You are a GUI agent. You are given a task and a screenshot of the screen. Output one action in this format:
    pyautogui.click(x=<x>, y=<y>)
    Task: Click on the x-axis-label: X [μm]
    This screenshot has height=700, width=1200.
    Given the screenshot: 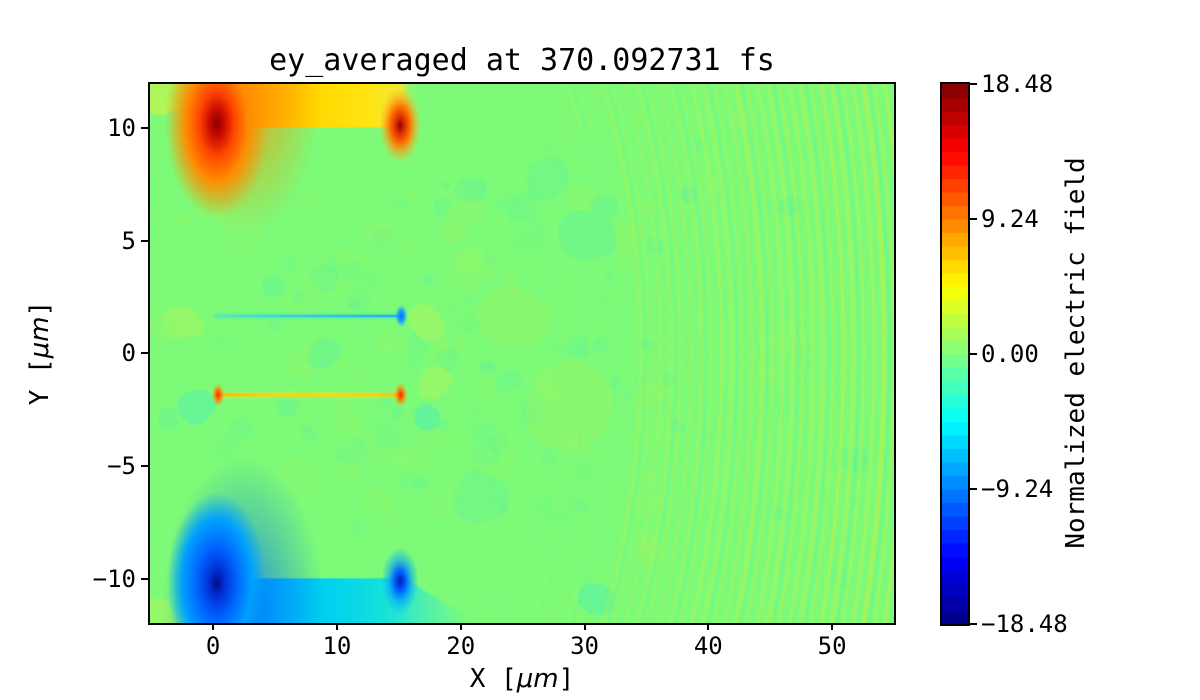 What is the action you would take?
    pyautogui.click(x=522, y=679)
    